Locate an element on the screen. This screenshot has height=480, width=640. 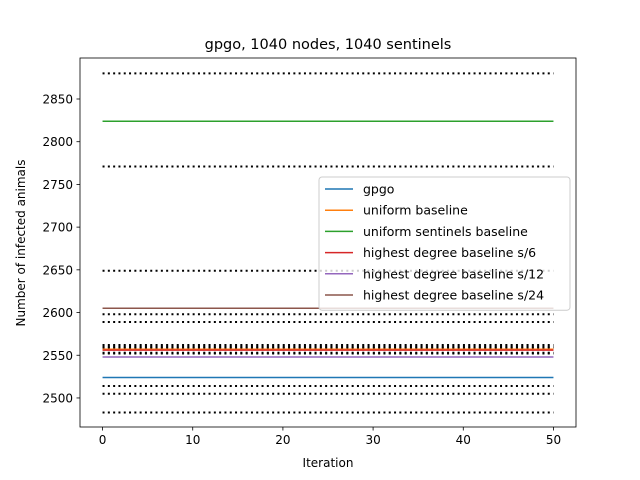
x-tick-label: 20 is located at coordinates (282, 440).